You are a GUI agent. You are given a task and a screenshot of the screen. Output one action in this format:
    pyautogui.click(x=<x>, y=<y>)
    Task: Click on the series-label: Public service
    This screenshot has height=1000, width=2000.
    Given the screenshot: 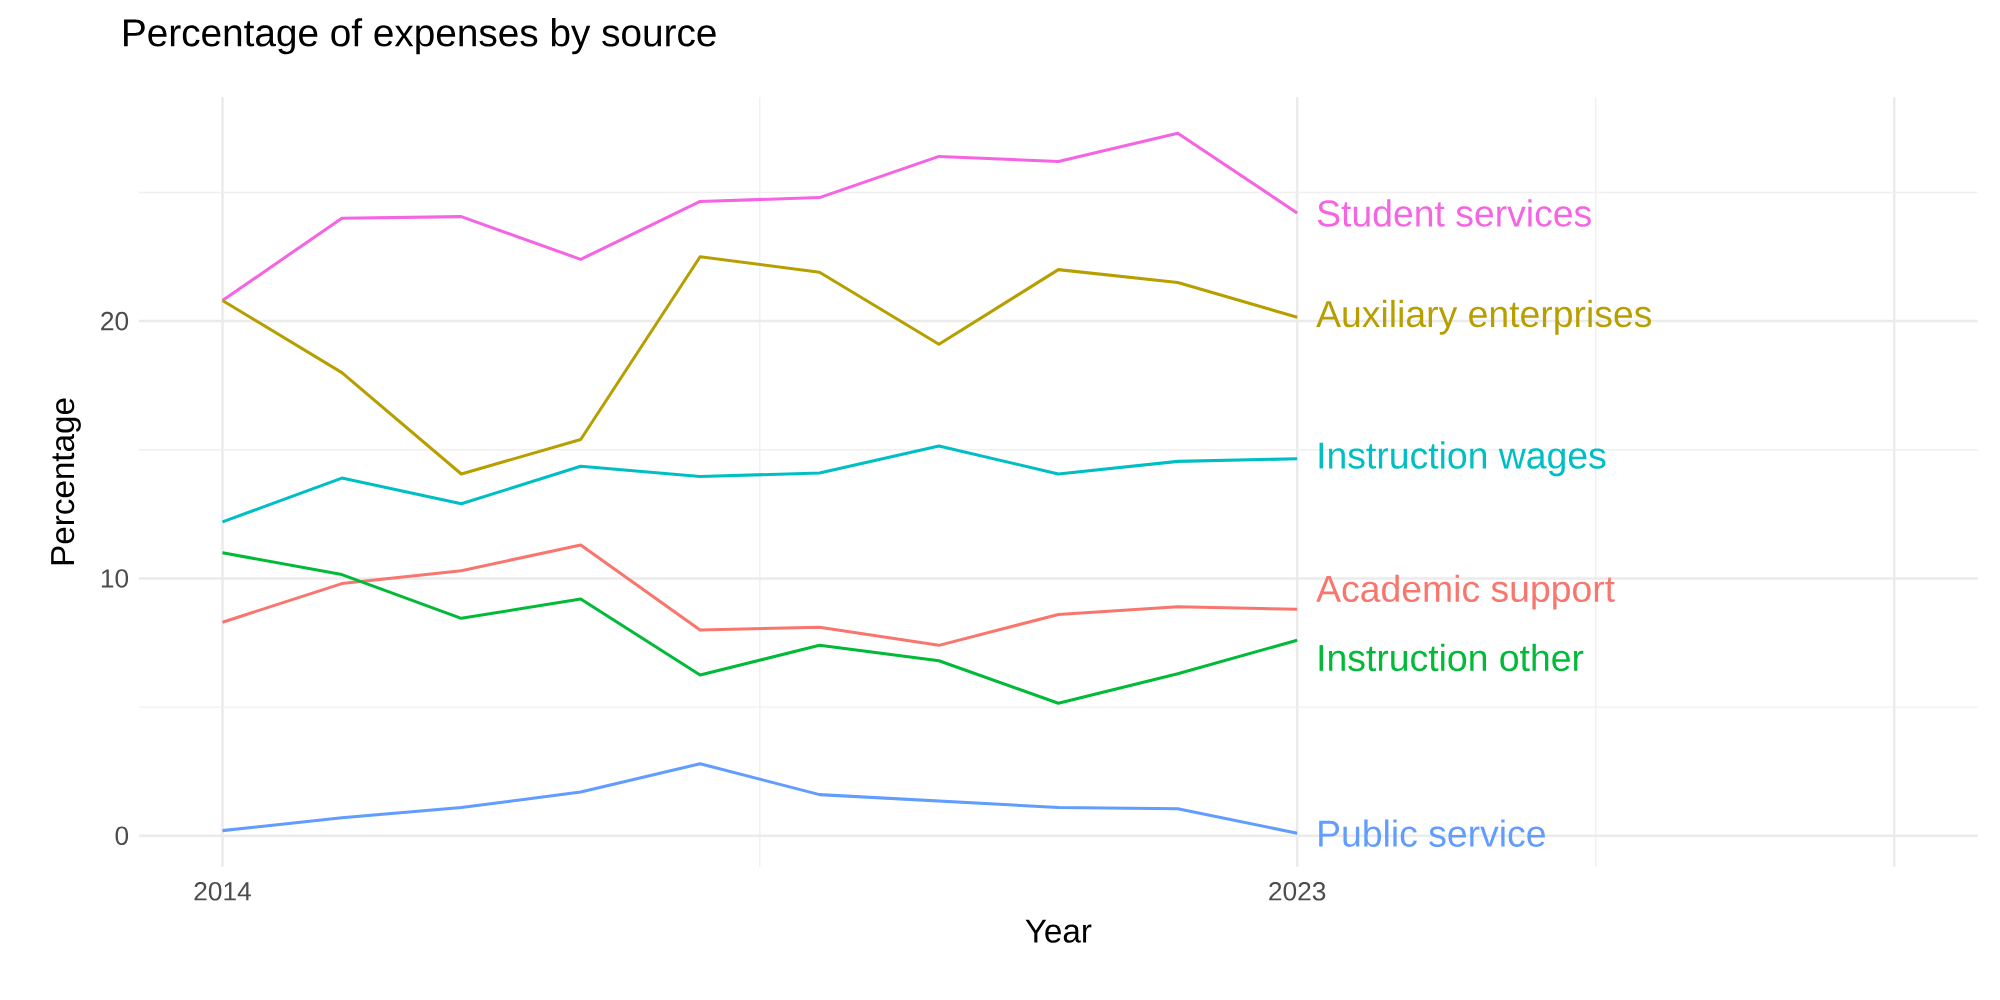 What is the action you would take?
    pyautogui.click(x=1432, y=833)
    